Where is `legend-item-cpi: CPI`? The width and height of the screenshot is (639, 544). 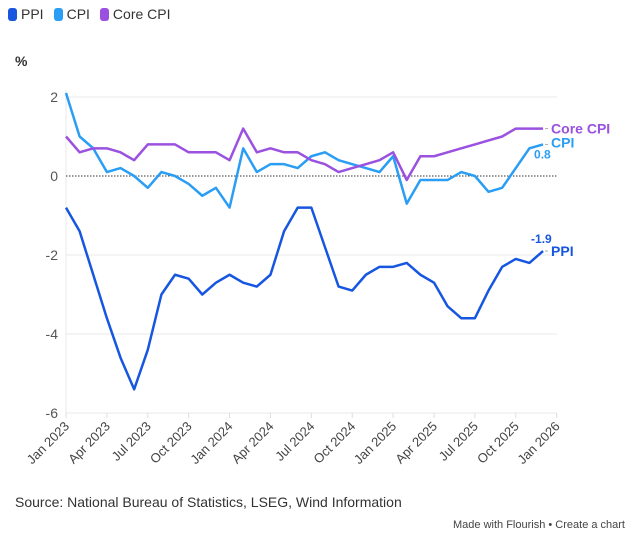 legend-item-cpi: CPI is located at coordinates (71, 14).